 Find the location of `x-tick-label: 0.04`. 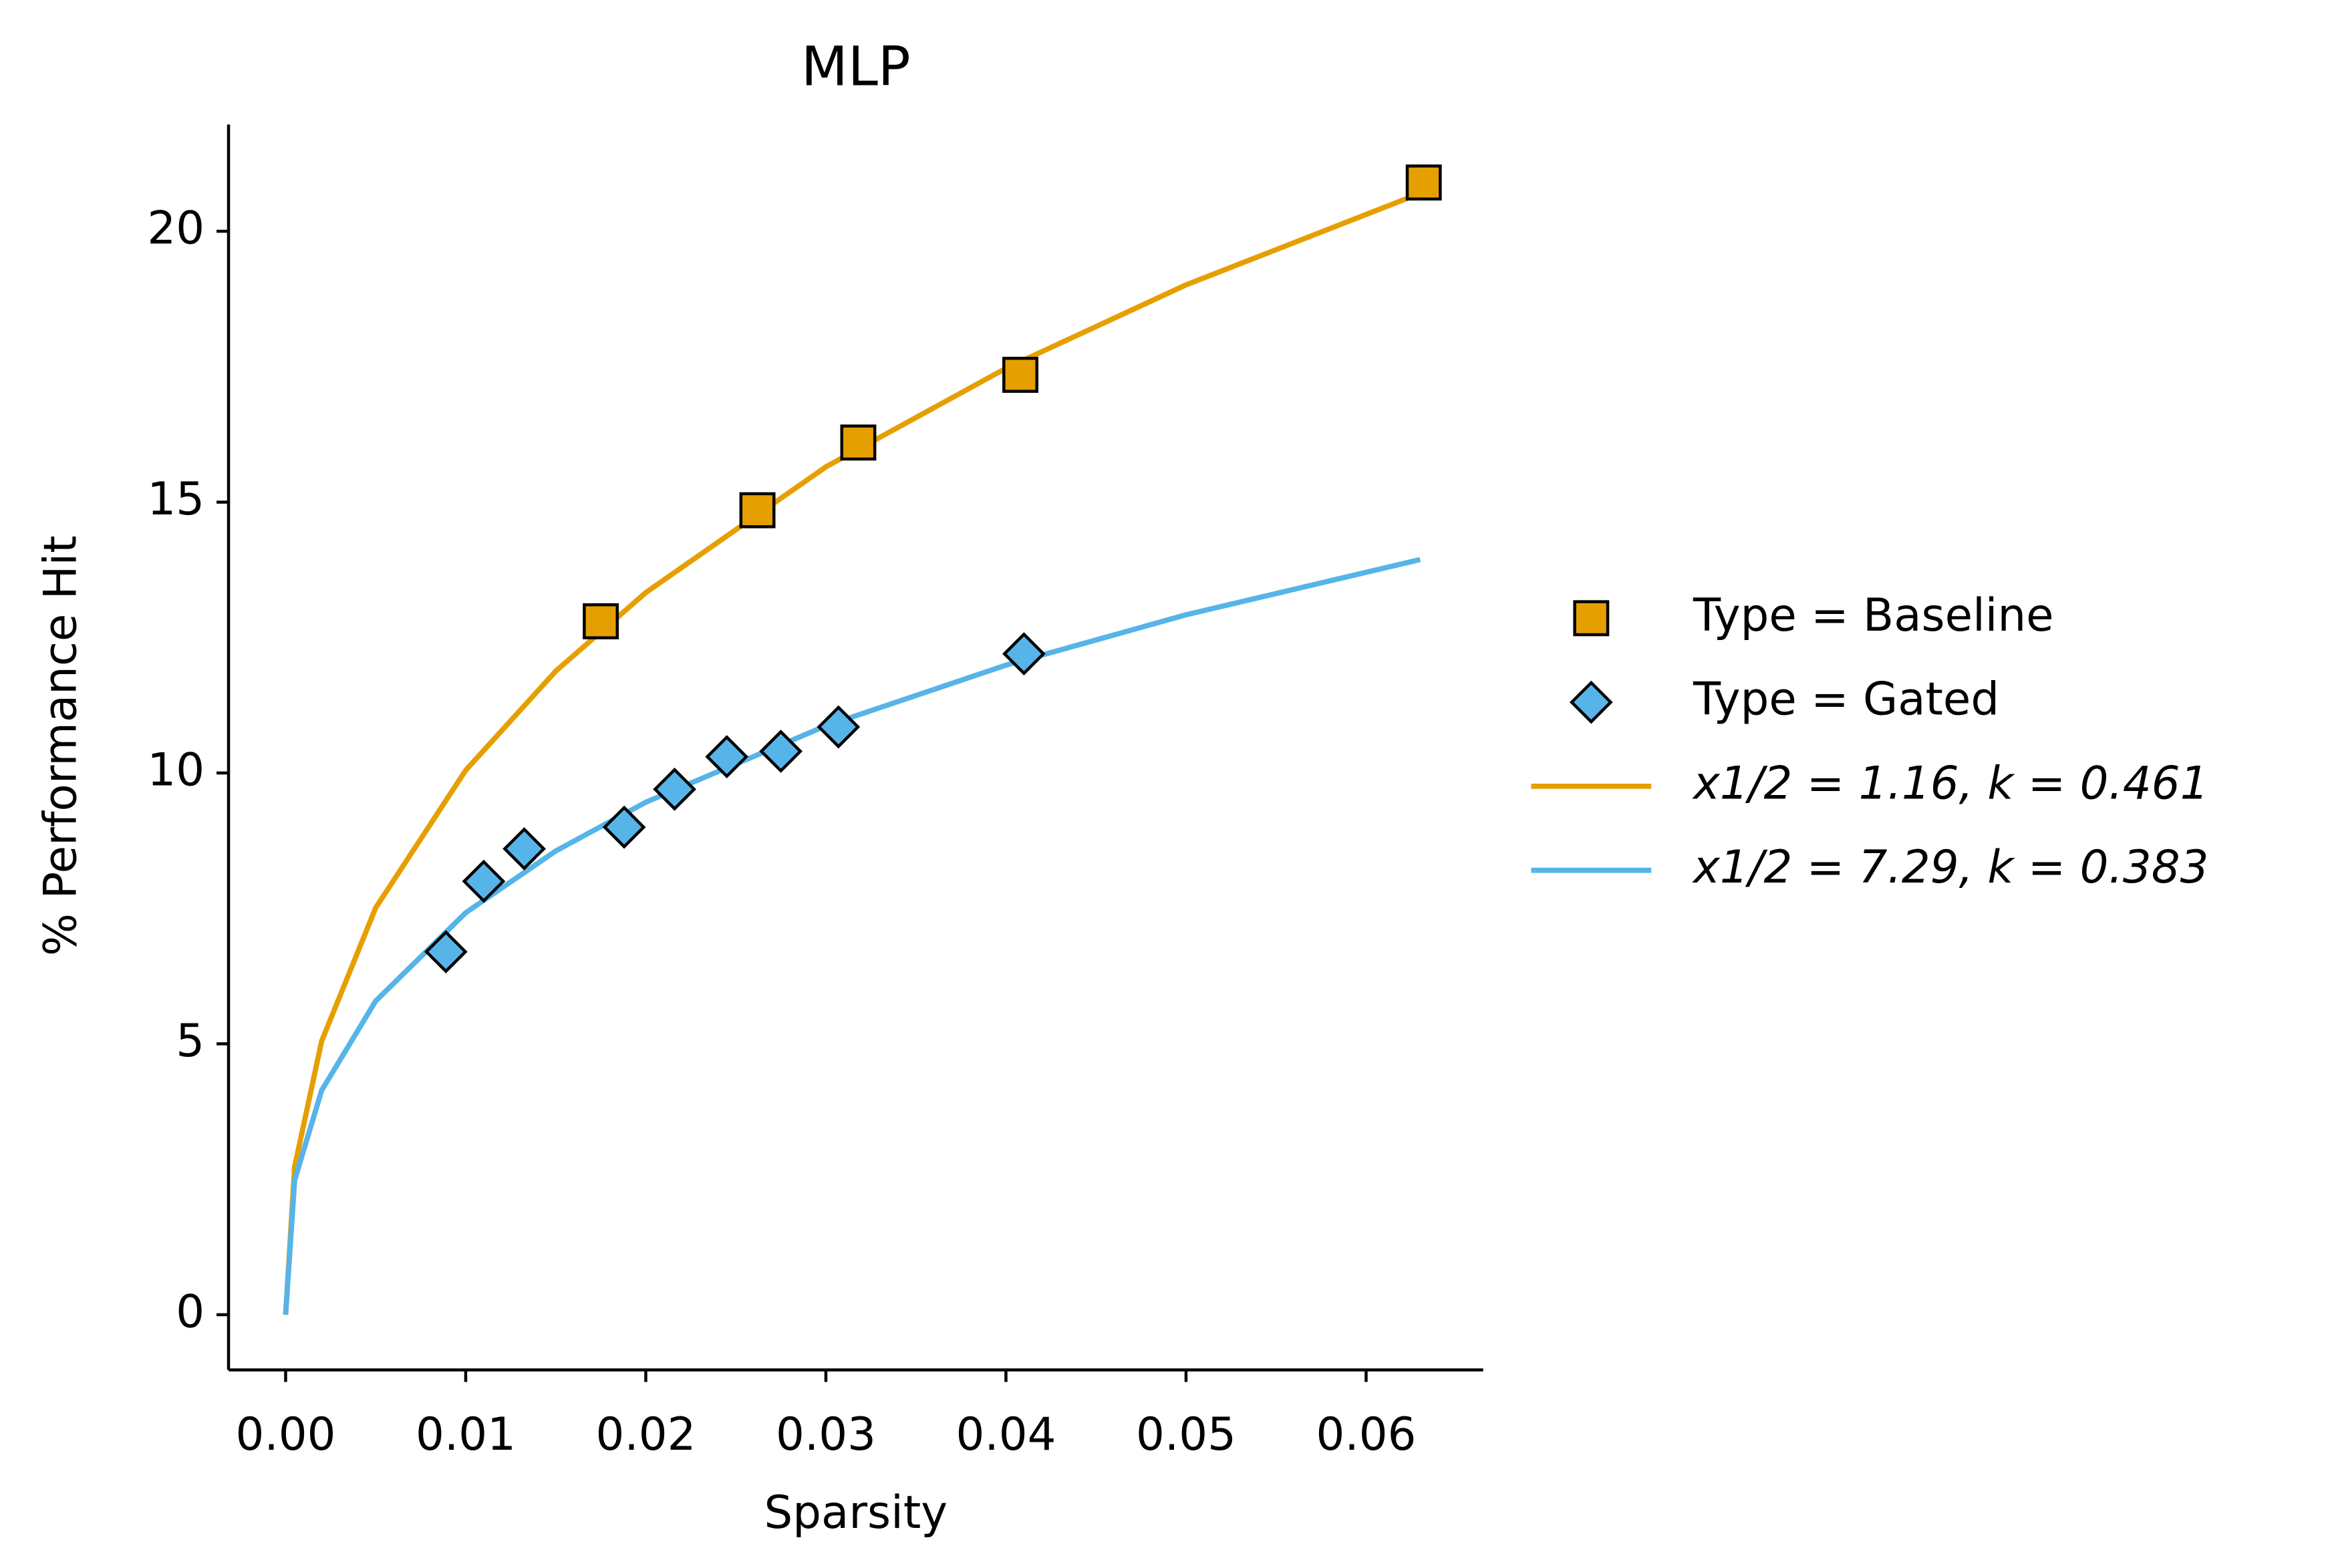

x-tick-label: 0.04 is located at coordinates (1006, 1434).